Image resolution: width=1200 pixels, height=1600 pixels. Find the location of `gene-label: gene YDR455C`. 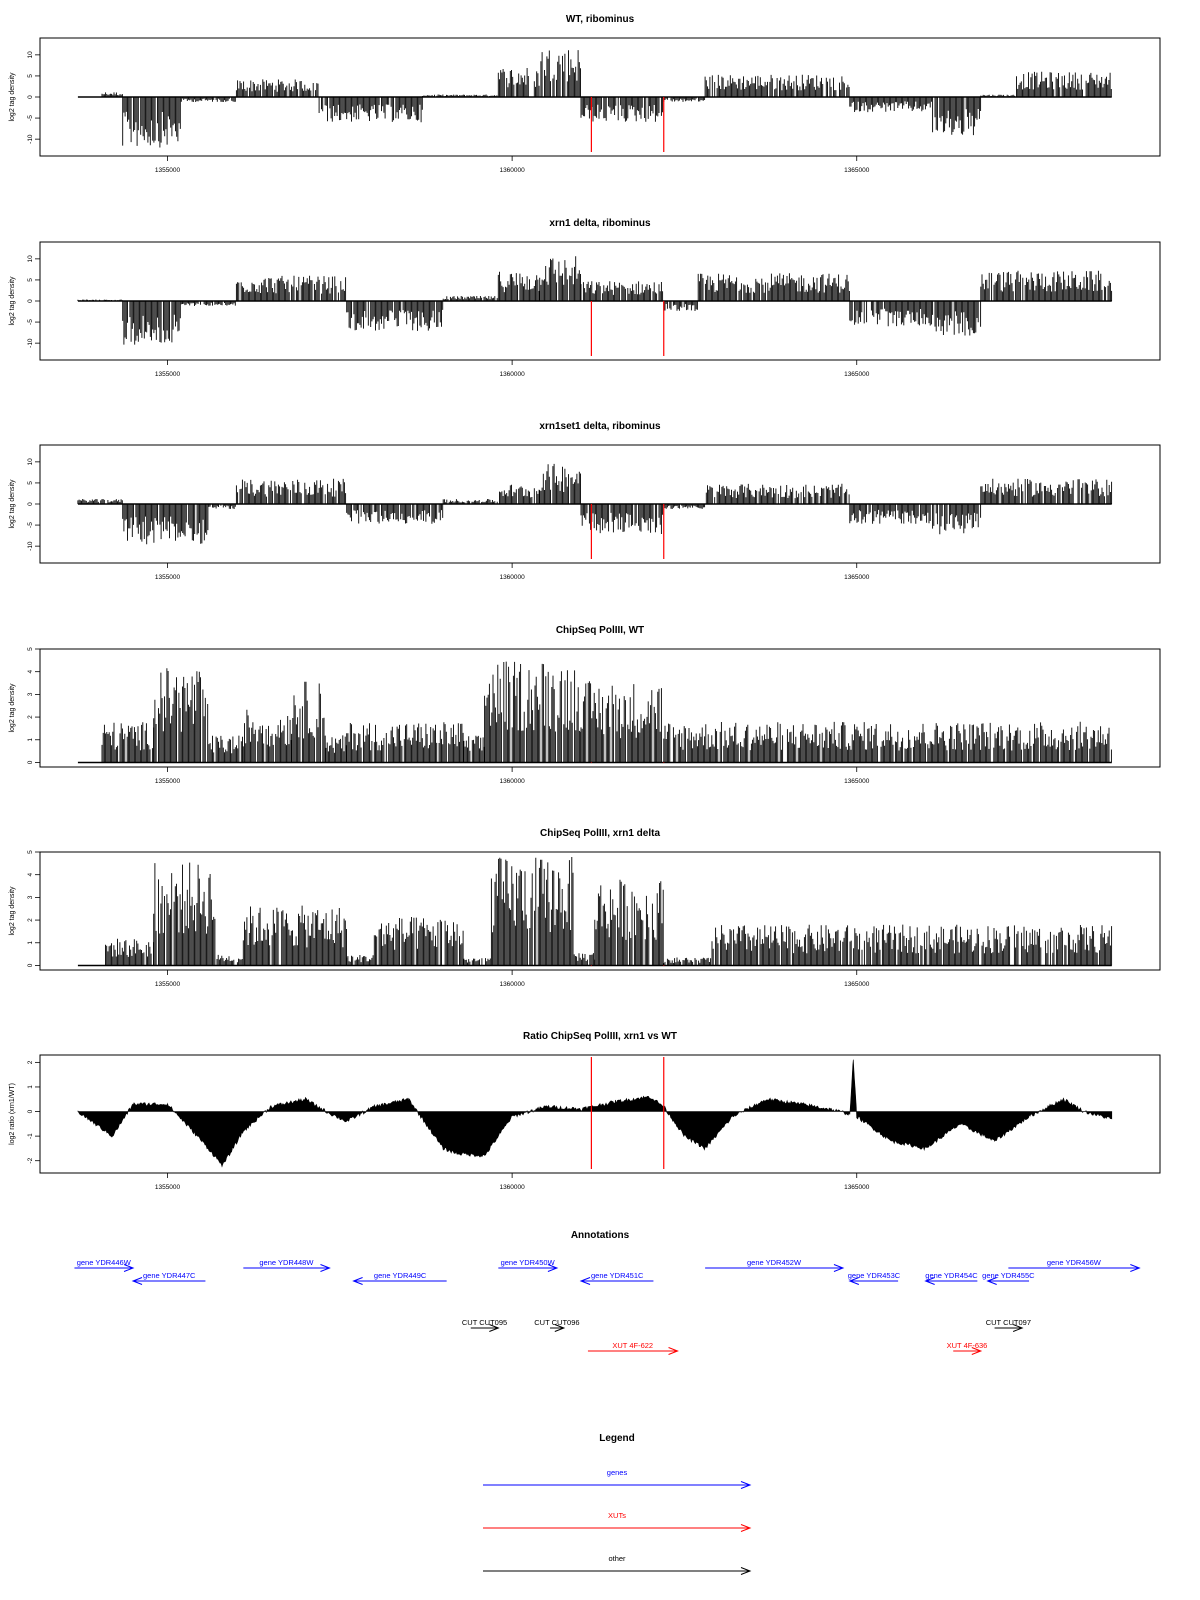

gene-label: gene YDR455C is located at coordinates (1008, 1275).